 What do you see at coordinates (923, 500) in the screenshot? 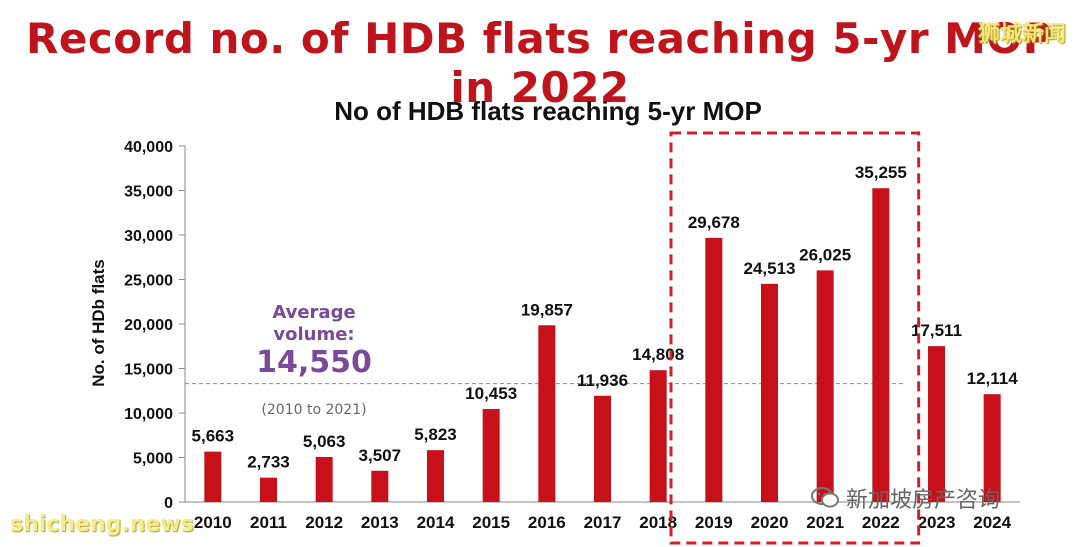
I see `watermark-bottom-right-text: 新加坡房产咨询` at bounding box center [923, 500].